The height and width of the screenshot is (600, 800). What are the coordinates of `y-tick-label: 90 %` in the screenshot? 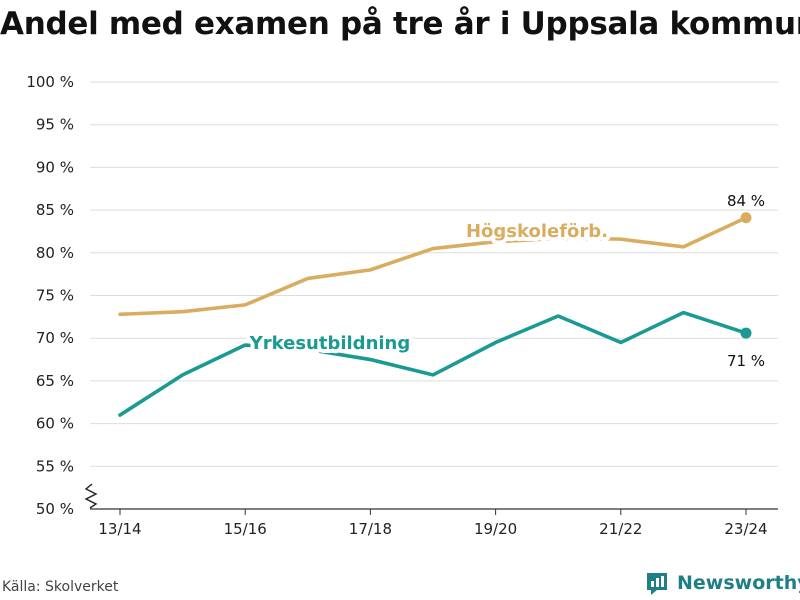 It's located at (55, 167).